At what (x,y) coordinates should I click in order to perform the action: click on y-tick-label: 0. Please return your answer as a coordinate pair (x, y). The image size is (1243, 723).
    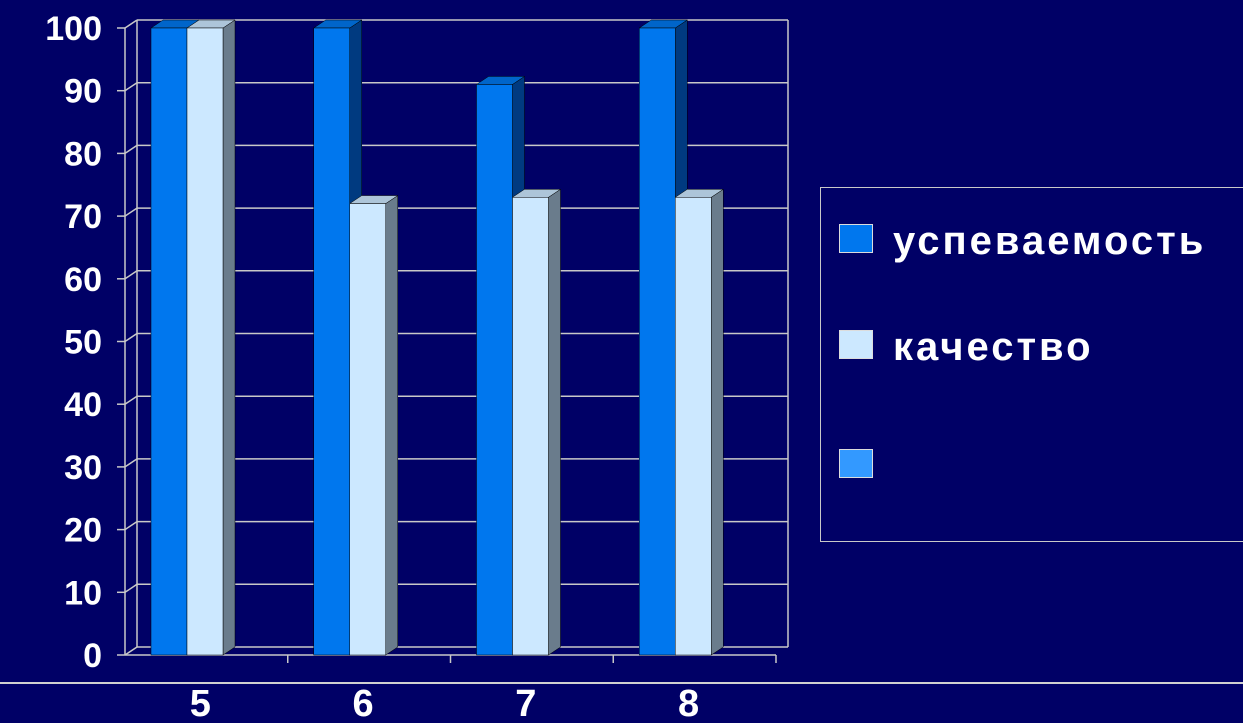
    Looking at the image, I should click on (92, 656).